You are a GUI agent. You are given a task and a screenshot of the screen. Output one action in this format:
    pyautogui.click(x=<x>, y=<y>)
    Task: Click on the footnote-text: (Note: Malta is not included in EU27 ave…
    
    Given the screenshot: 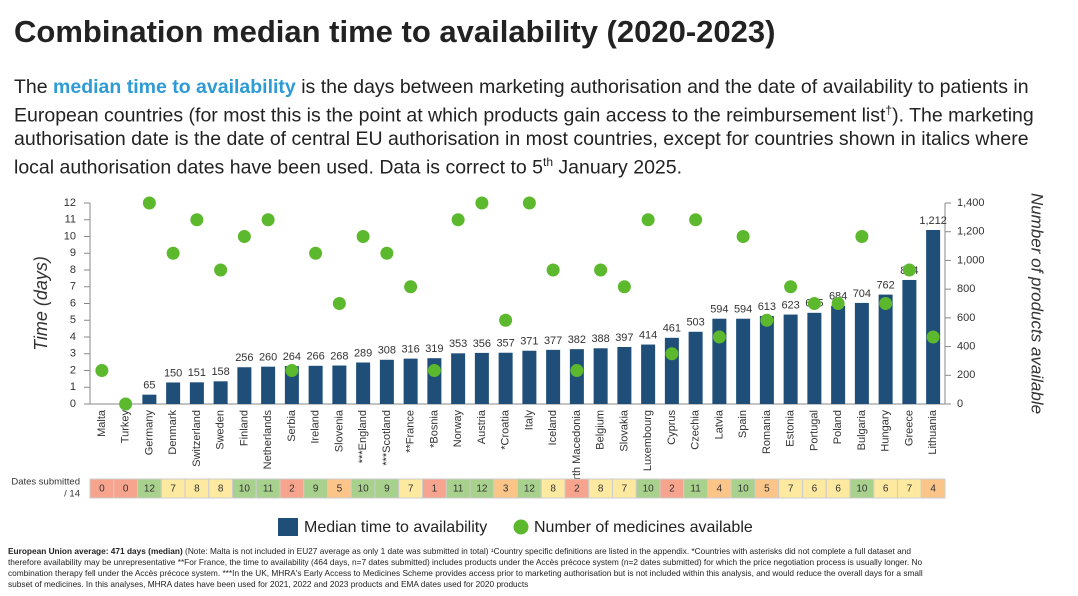 What is the action you would take?
    pyautogui.click(x=465, y=567)
    